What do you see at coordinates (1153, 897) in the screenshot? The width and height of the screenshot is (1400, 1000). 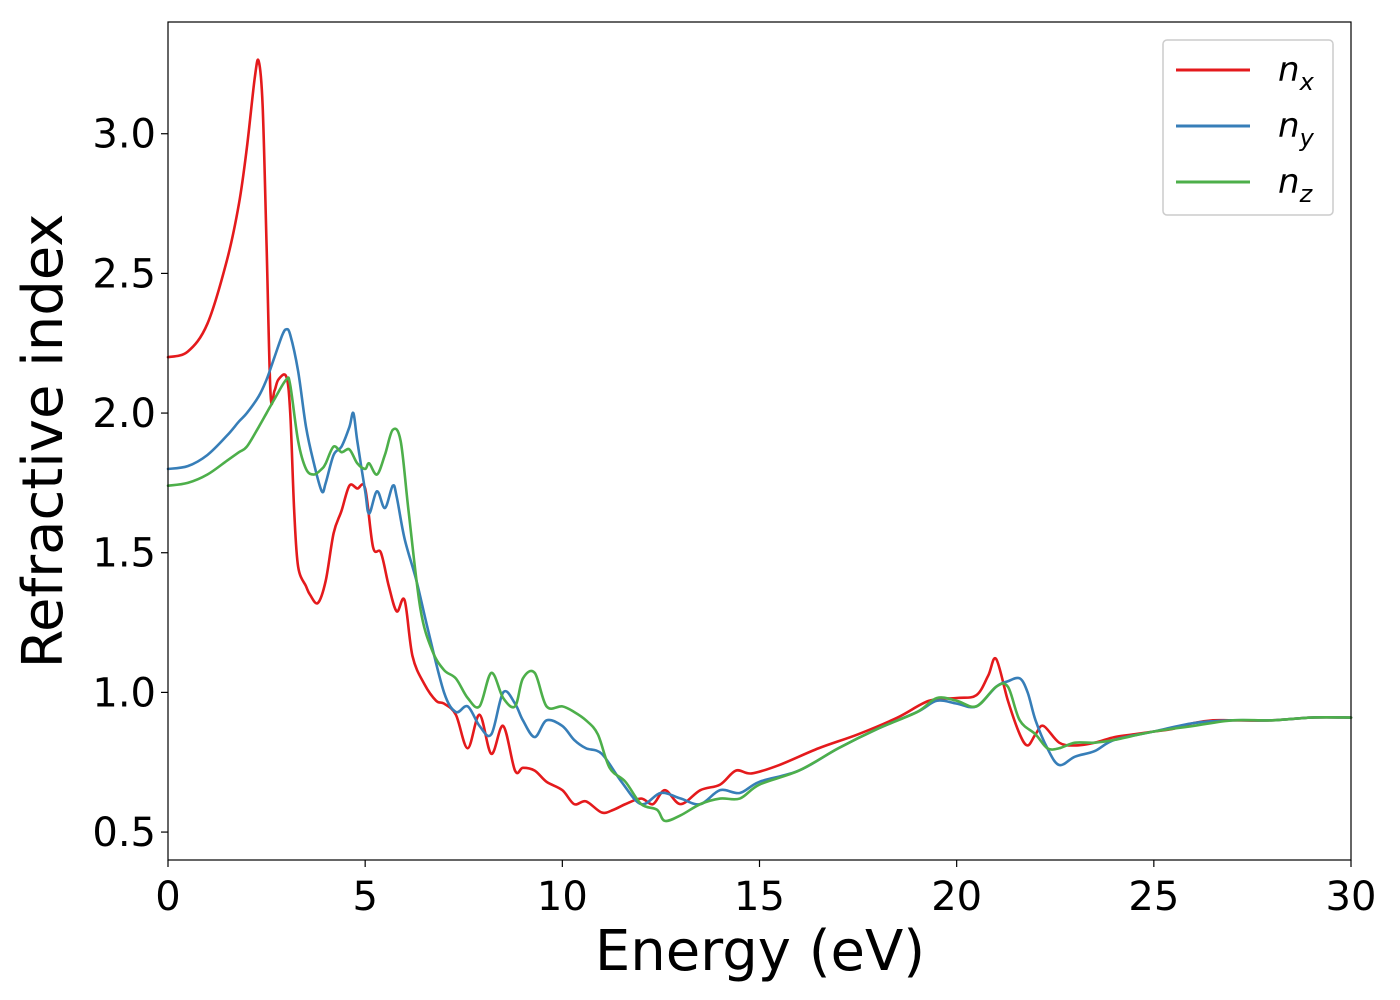 I see `x-tick-label: 25` at bounding box center [1153, 897].